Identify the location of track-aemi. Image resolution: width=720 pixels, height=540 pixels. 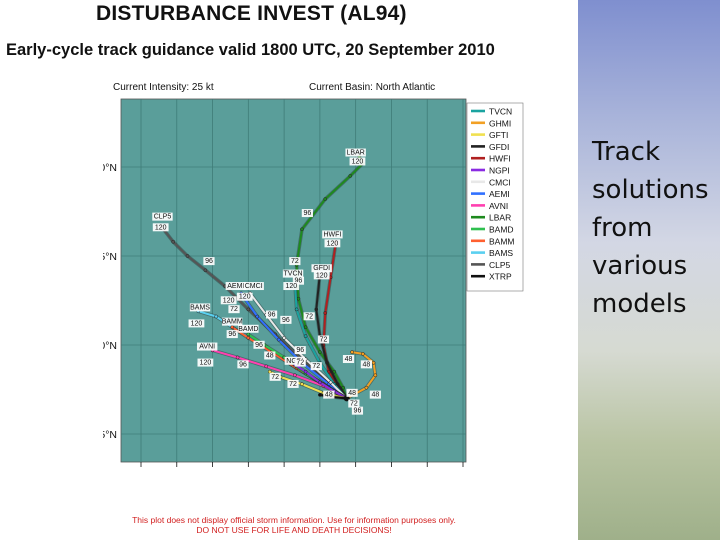
(294, 346).